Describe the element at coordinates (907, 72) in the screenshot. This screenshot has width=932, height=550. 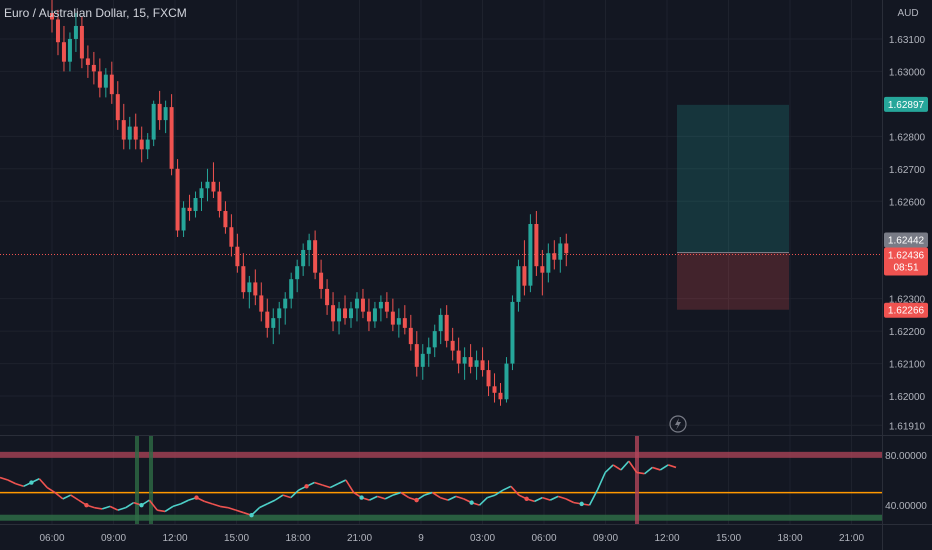
I see `price-tick-label: 1.63000` at that location.